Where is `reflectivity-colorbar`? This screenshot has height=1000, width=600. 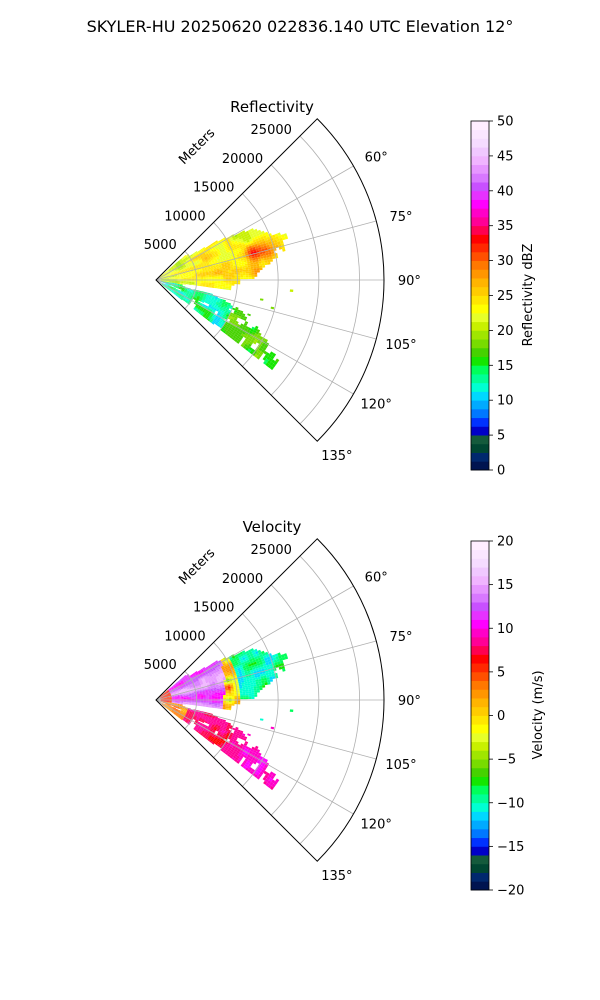
reflectivity-colorbar is located at coordinates (480, 295).